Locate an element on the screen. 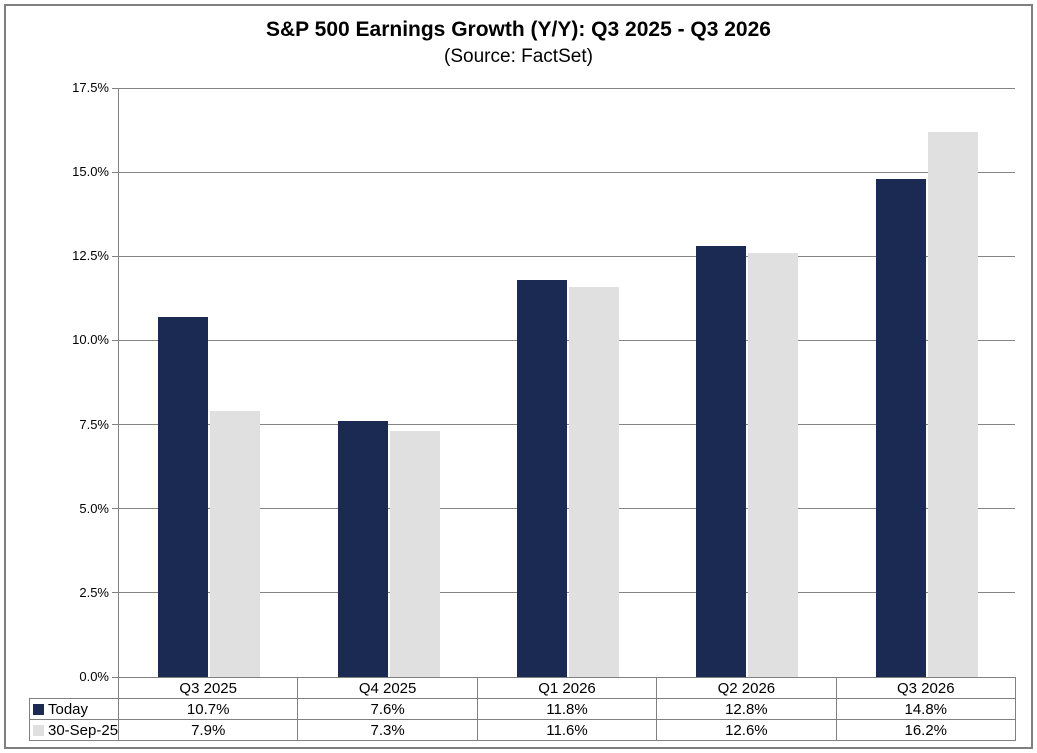 The width and height of the screenshot is (1037, 753). gridline-17-5- is located at coordinates (567, 88).